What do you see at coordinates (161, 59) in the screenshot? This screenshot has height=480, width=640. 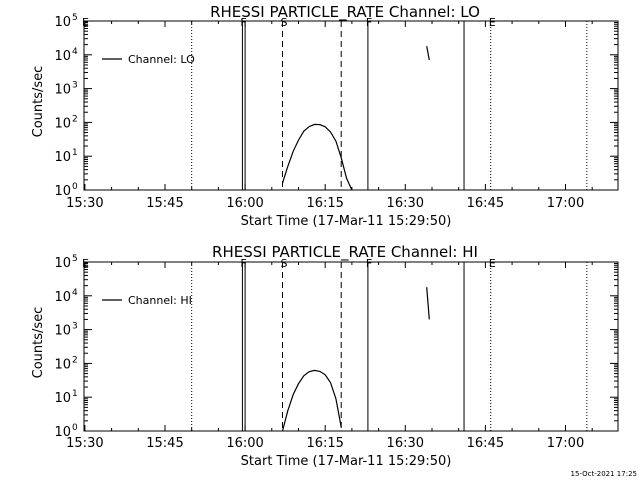 I see `legend-entry: Channel: LO` at bounding box center [161, 59].